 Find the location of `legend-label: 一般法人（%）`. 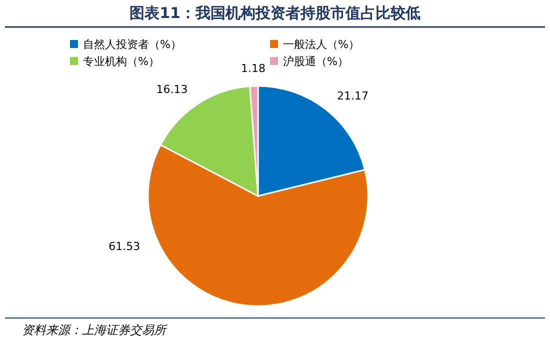

legend-label: 一般法人（%） is located at coordinates (321, 44).